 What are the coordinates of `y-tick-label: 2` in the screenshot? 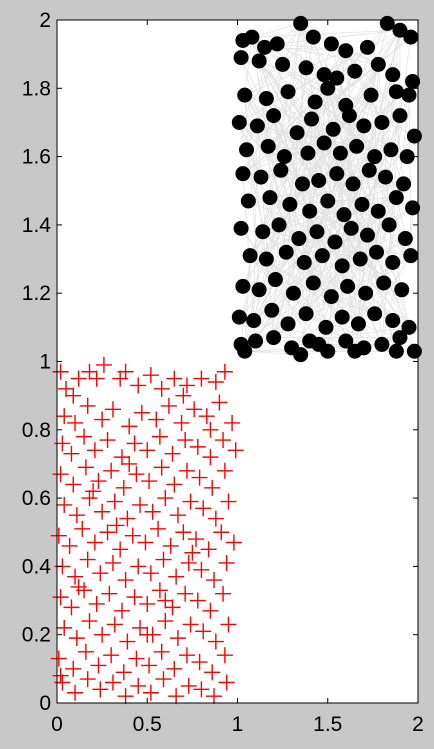 It's located at (45, 20).